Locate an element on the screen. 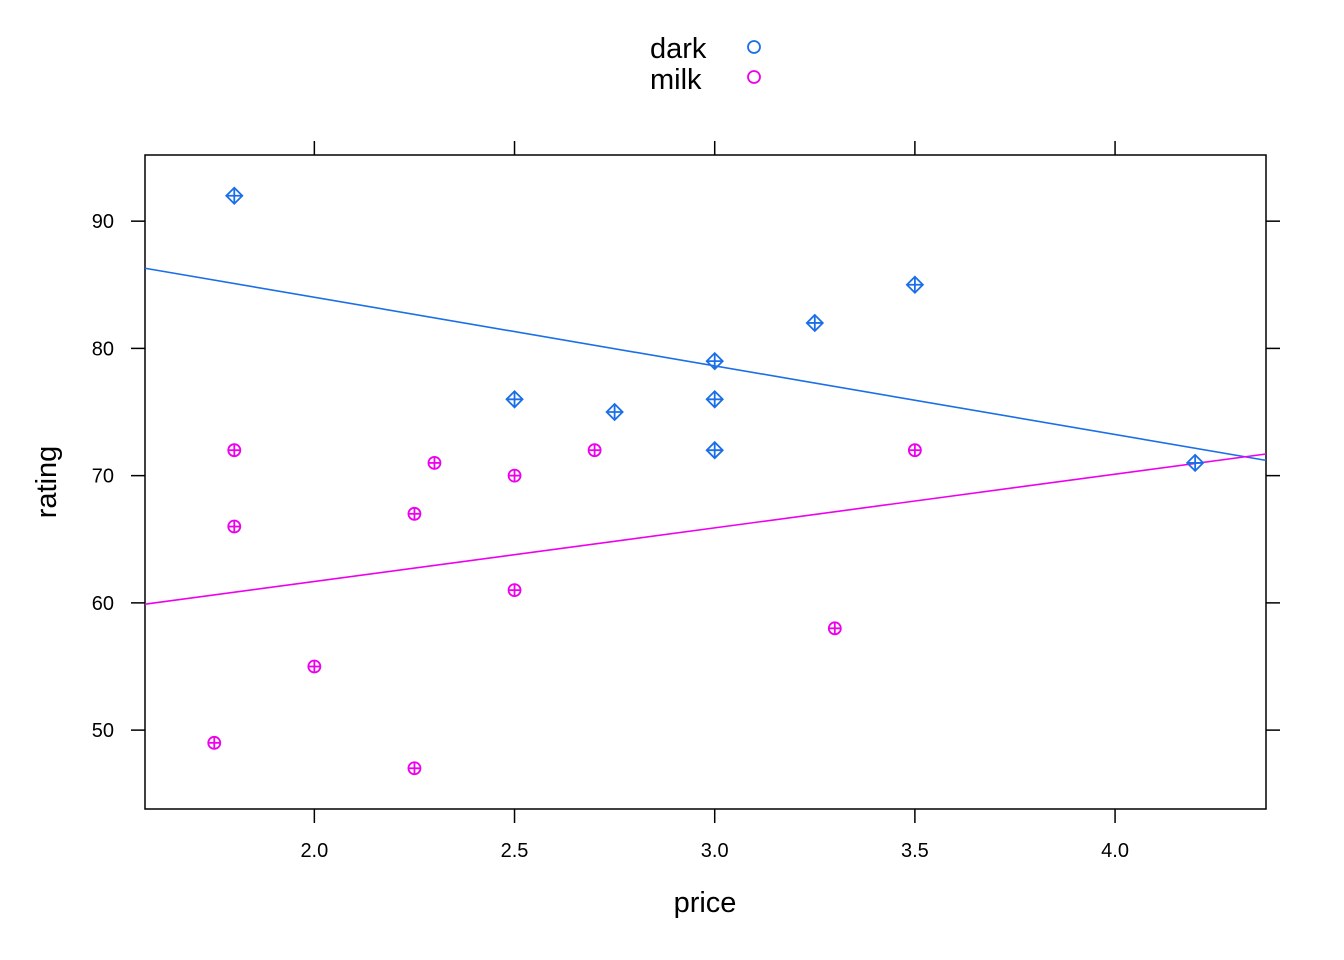  legend-label-milk: milk is located at coordinates (676, 80).